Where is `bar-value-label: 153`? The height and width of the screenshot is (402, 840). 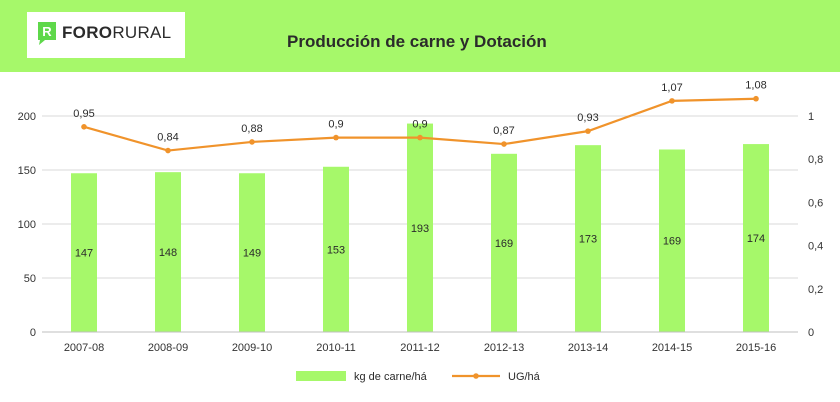
bar-value-label: 153 is located at coordinates (336, 250).